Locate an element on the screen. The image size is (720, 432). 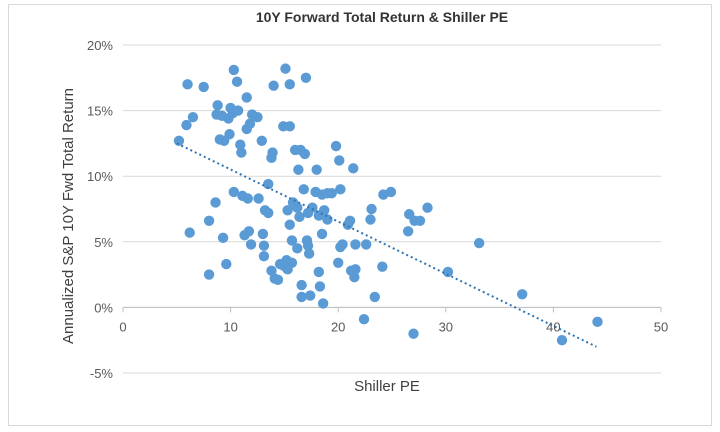
y-tick-label-0: -5% is located at coordinates (102, 373).